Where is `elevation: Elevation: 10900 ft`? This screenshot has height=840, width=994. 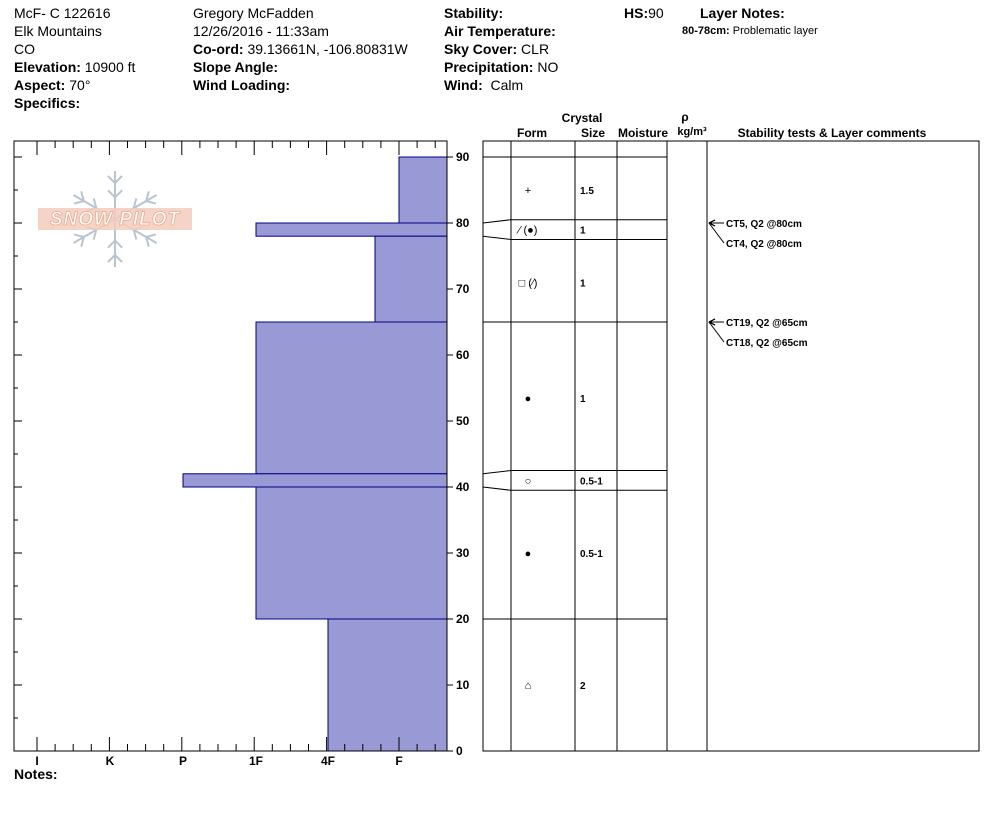
elevation: Elevation: 10900 ft is located at coordinates (75, 67).